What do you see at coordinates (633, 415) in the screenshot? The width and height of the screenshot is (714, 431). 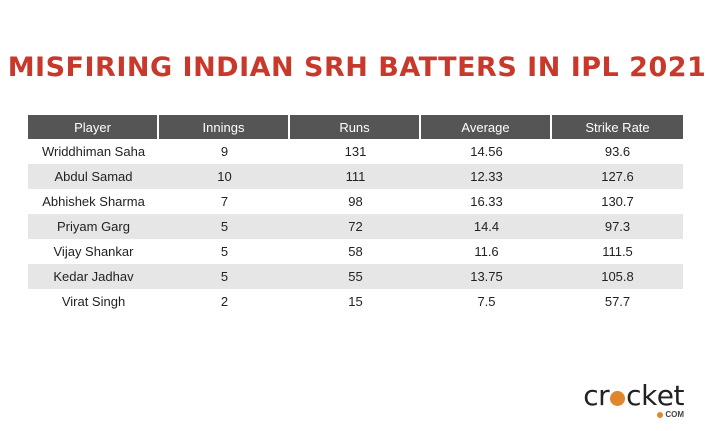 I see `logo-domain: COM` at bounding box center [633, 415].